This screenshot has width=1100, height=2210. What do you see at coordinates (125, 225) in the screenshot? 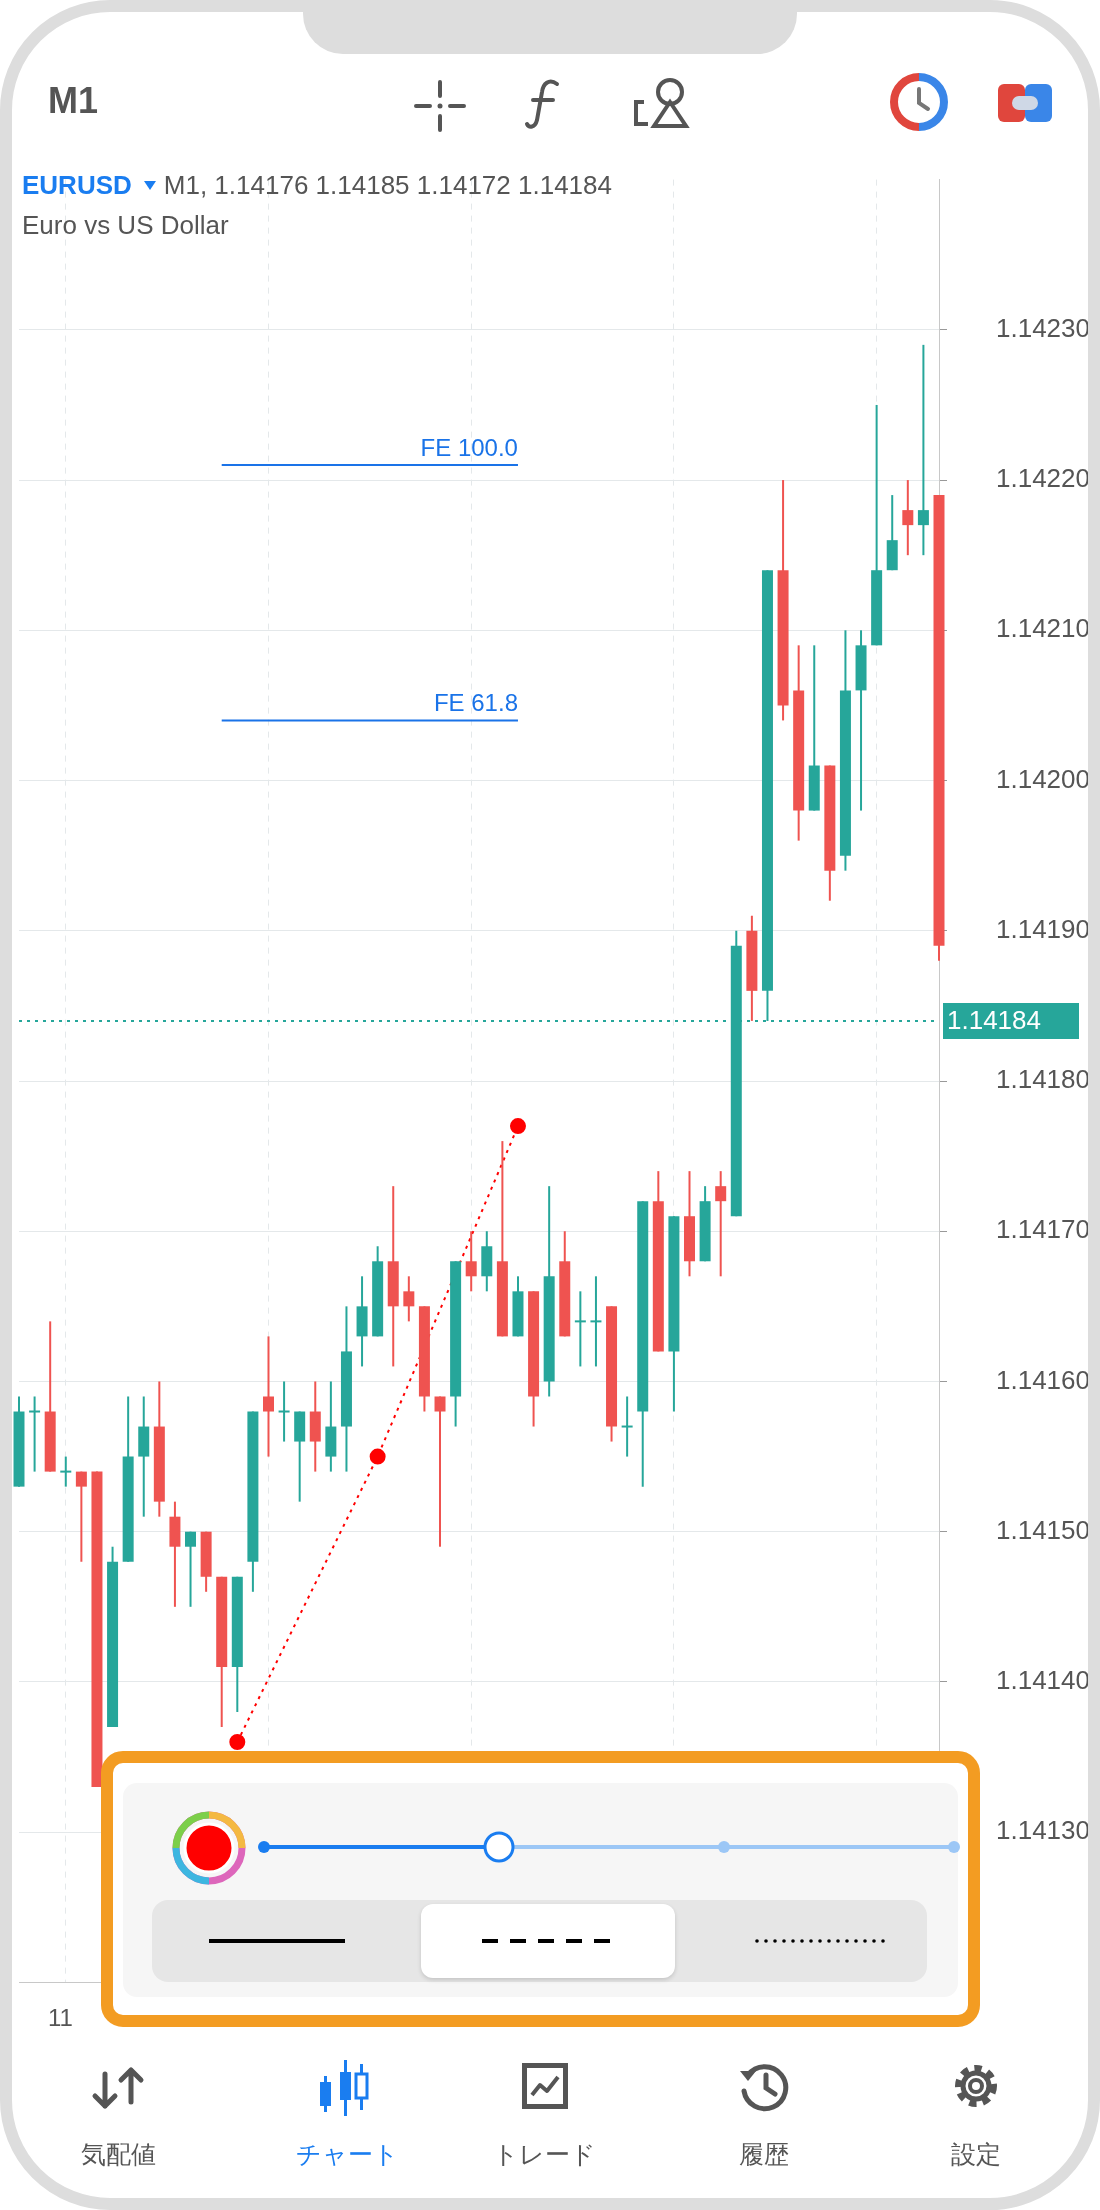
I see `annotation: Euro vs US Dollar` at bounding box center [125, 225].